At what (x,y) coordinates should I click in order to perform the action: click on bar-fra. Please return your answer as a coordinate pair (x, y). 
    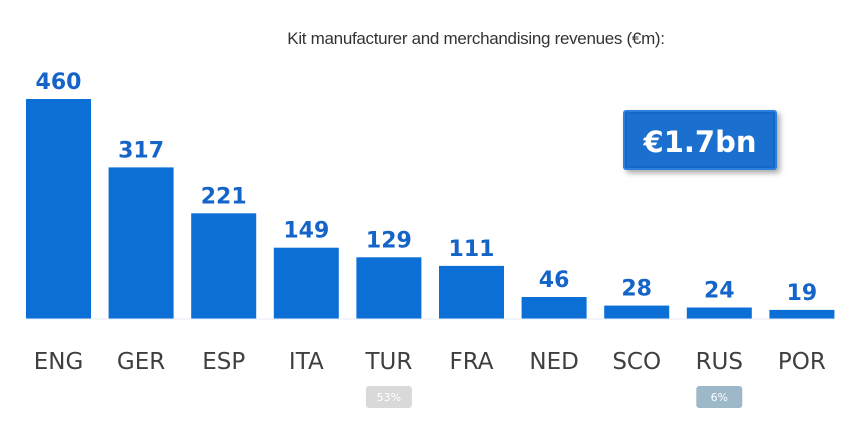
    Looking at the image, I should click on (471, 292).